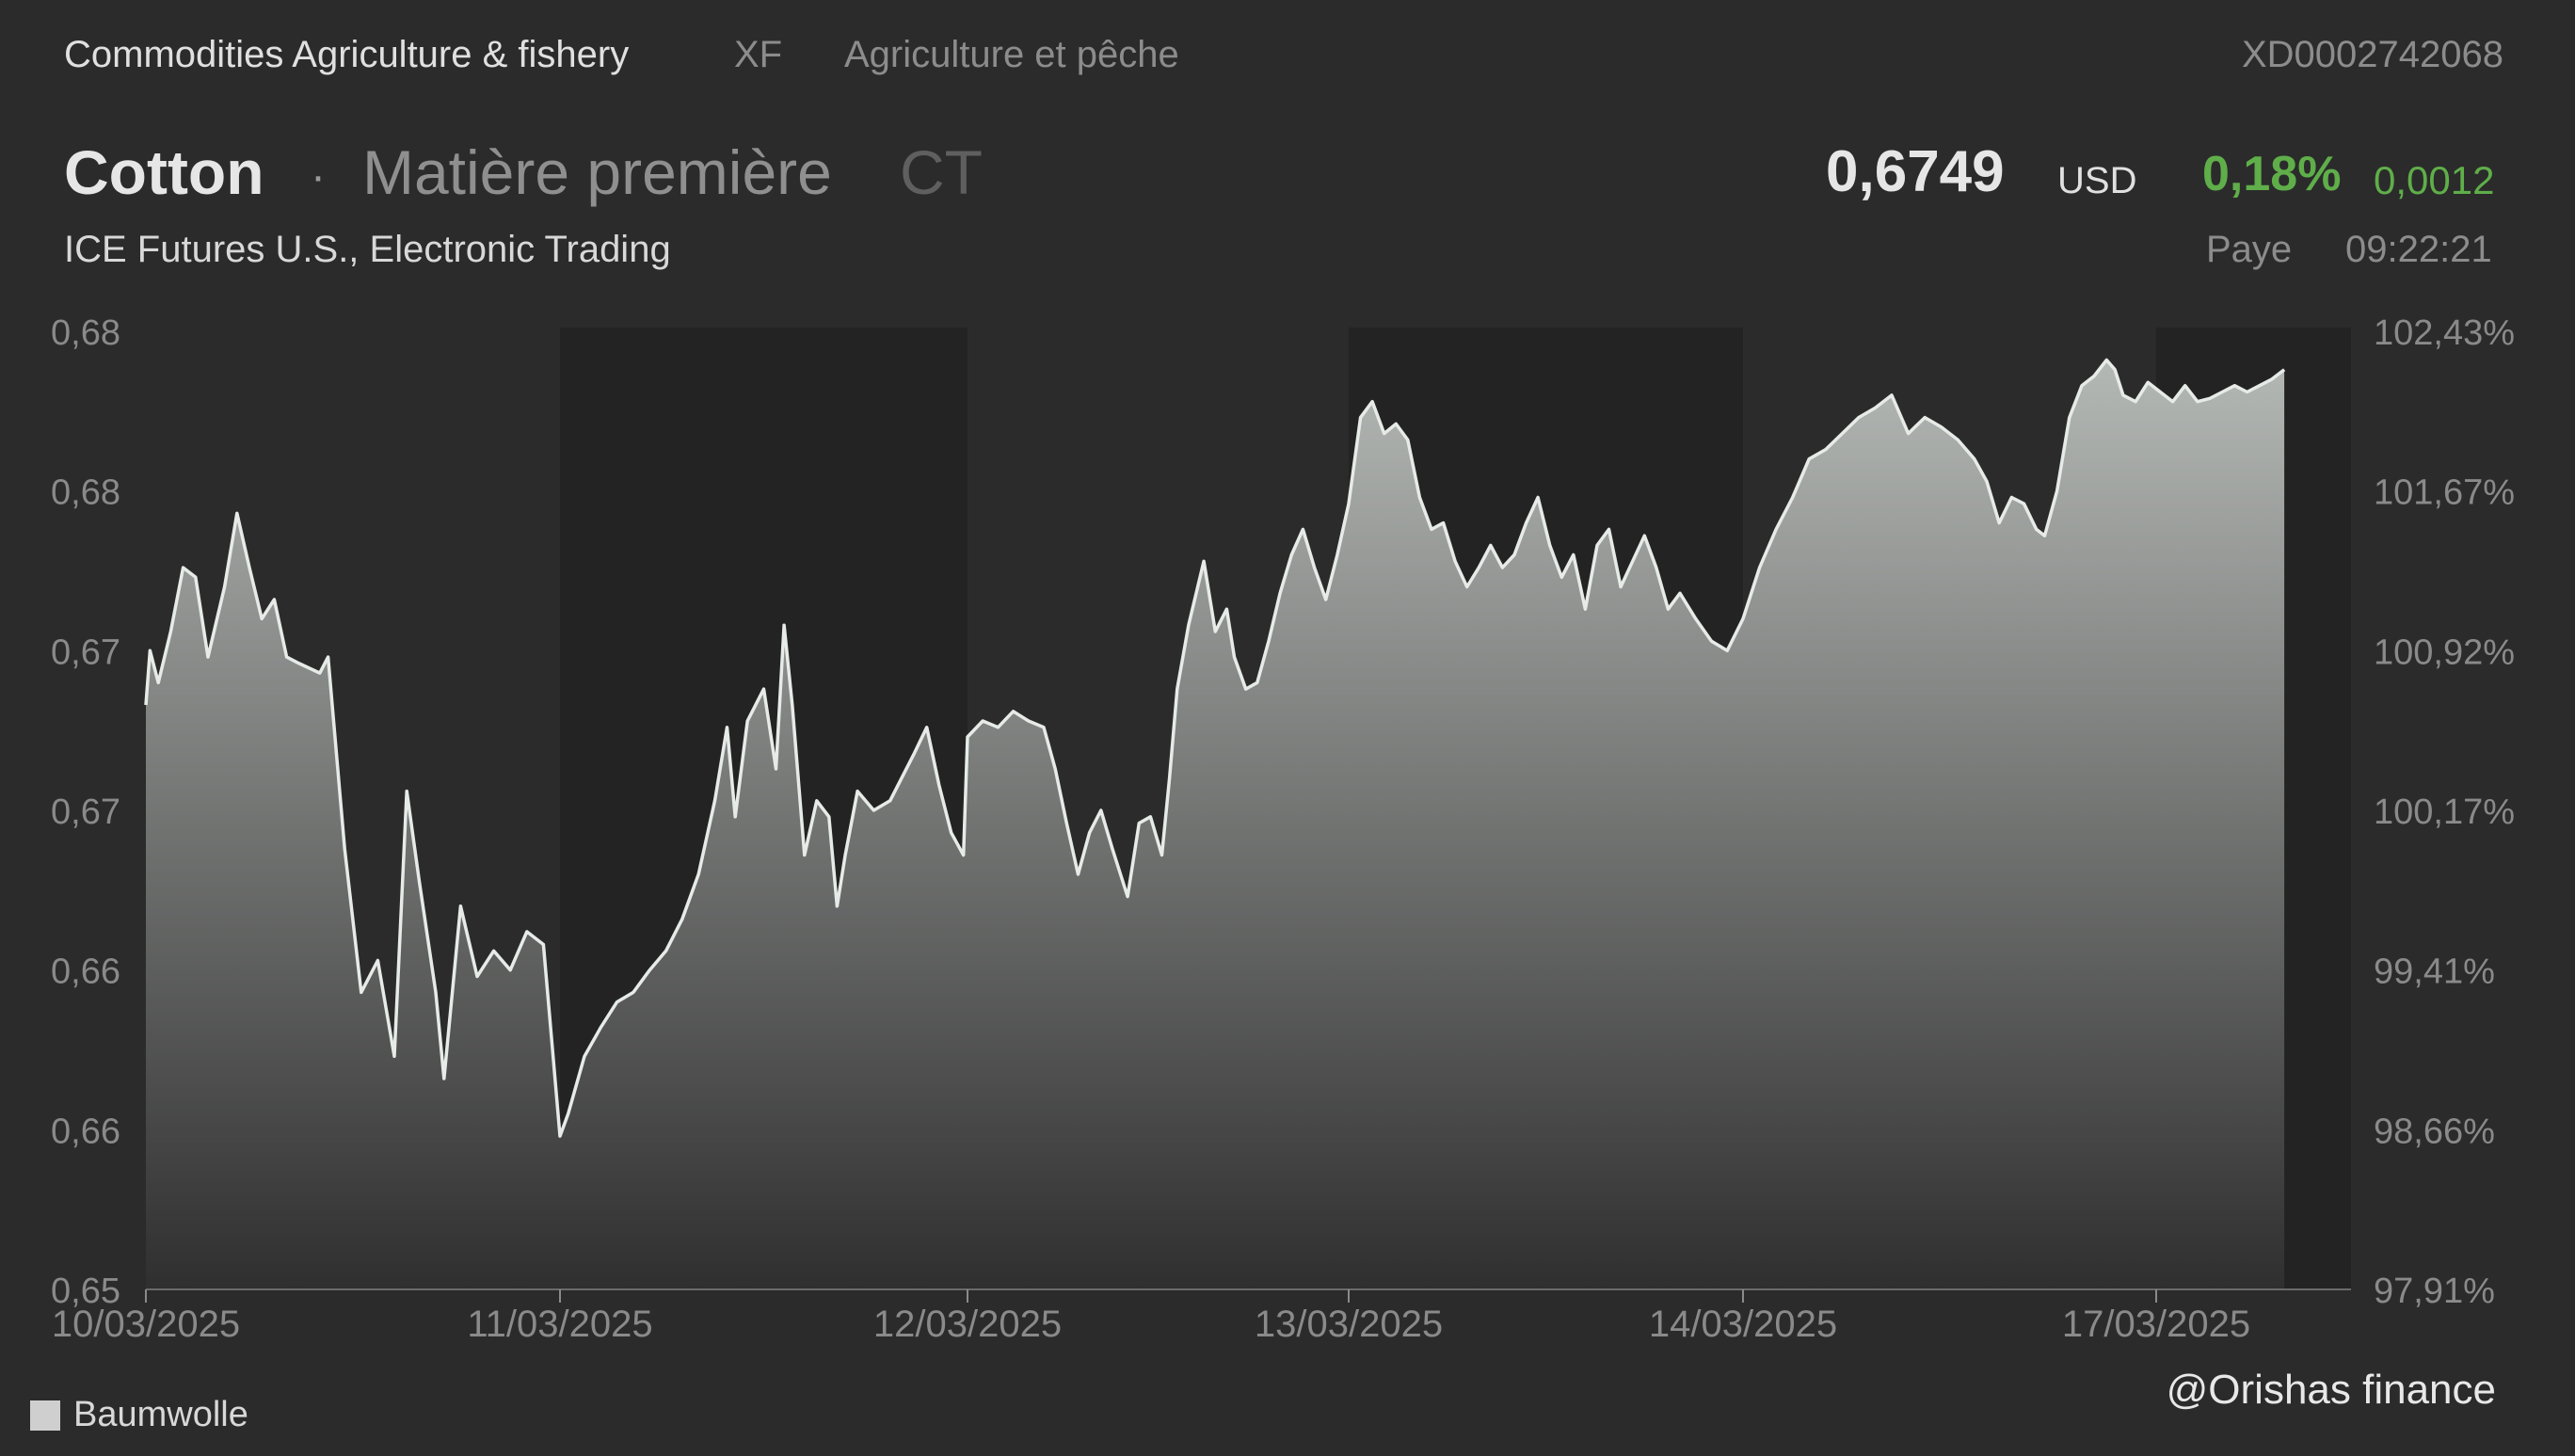 The image size is (2575, 1456). What do you see at coordinates (1915, 171) in the screenshot?
I see `last-price: 0,6749` at bounding box center [1915, 171].